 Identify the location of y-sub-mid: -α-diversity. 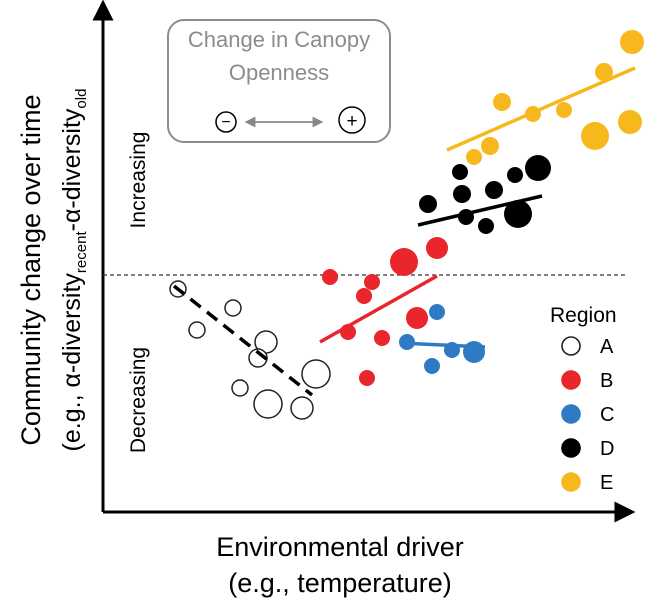
(72, 169).